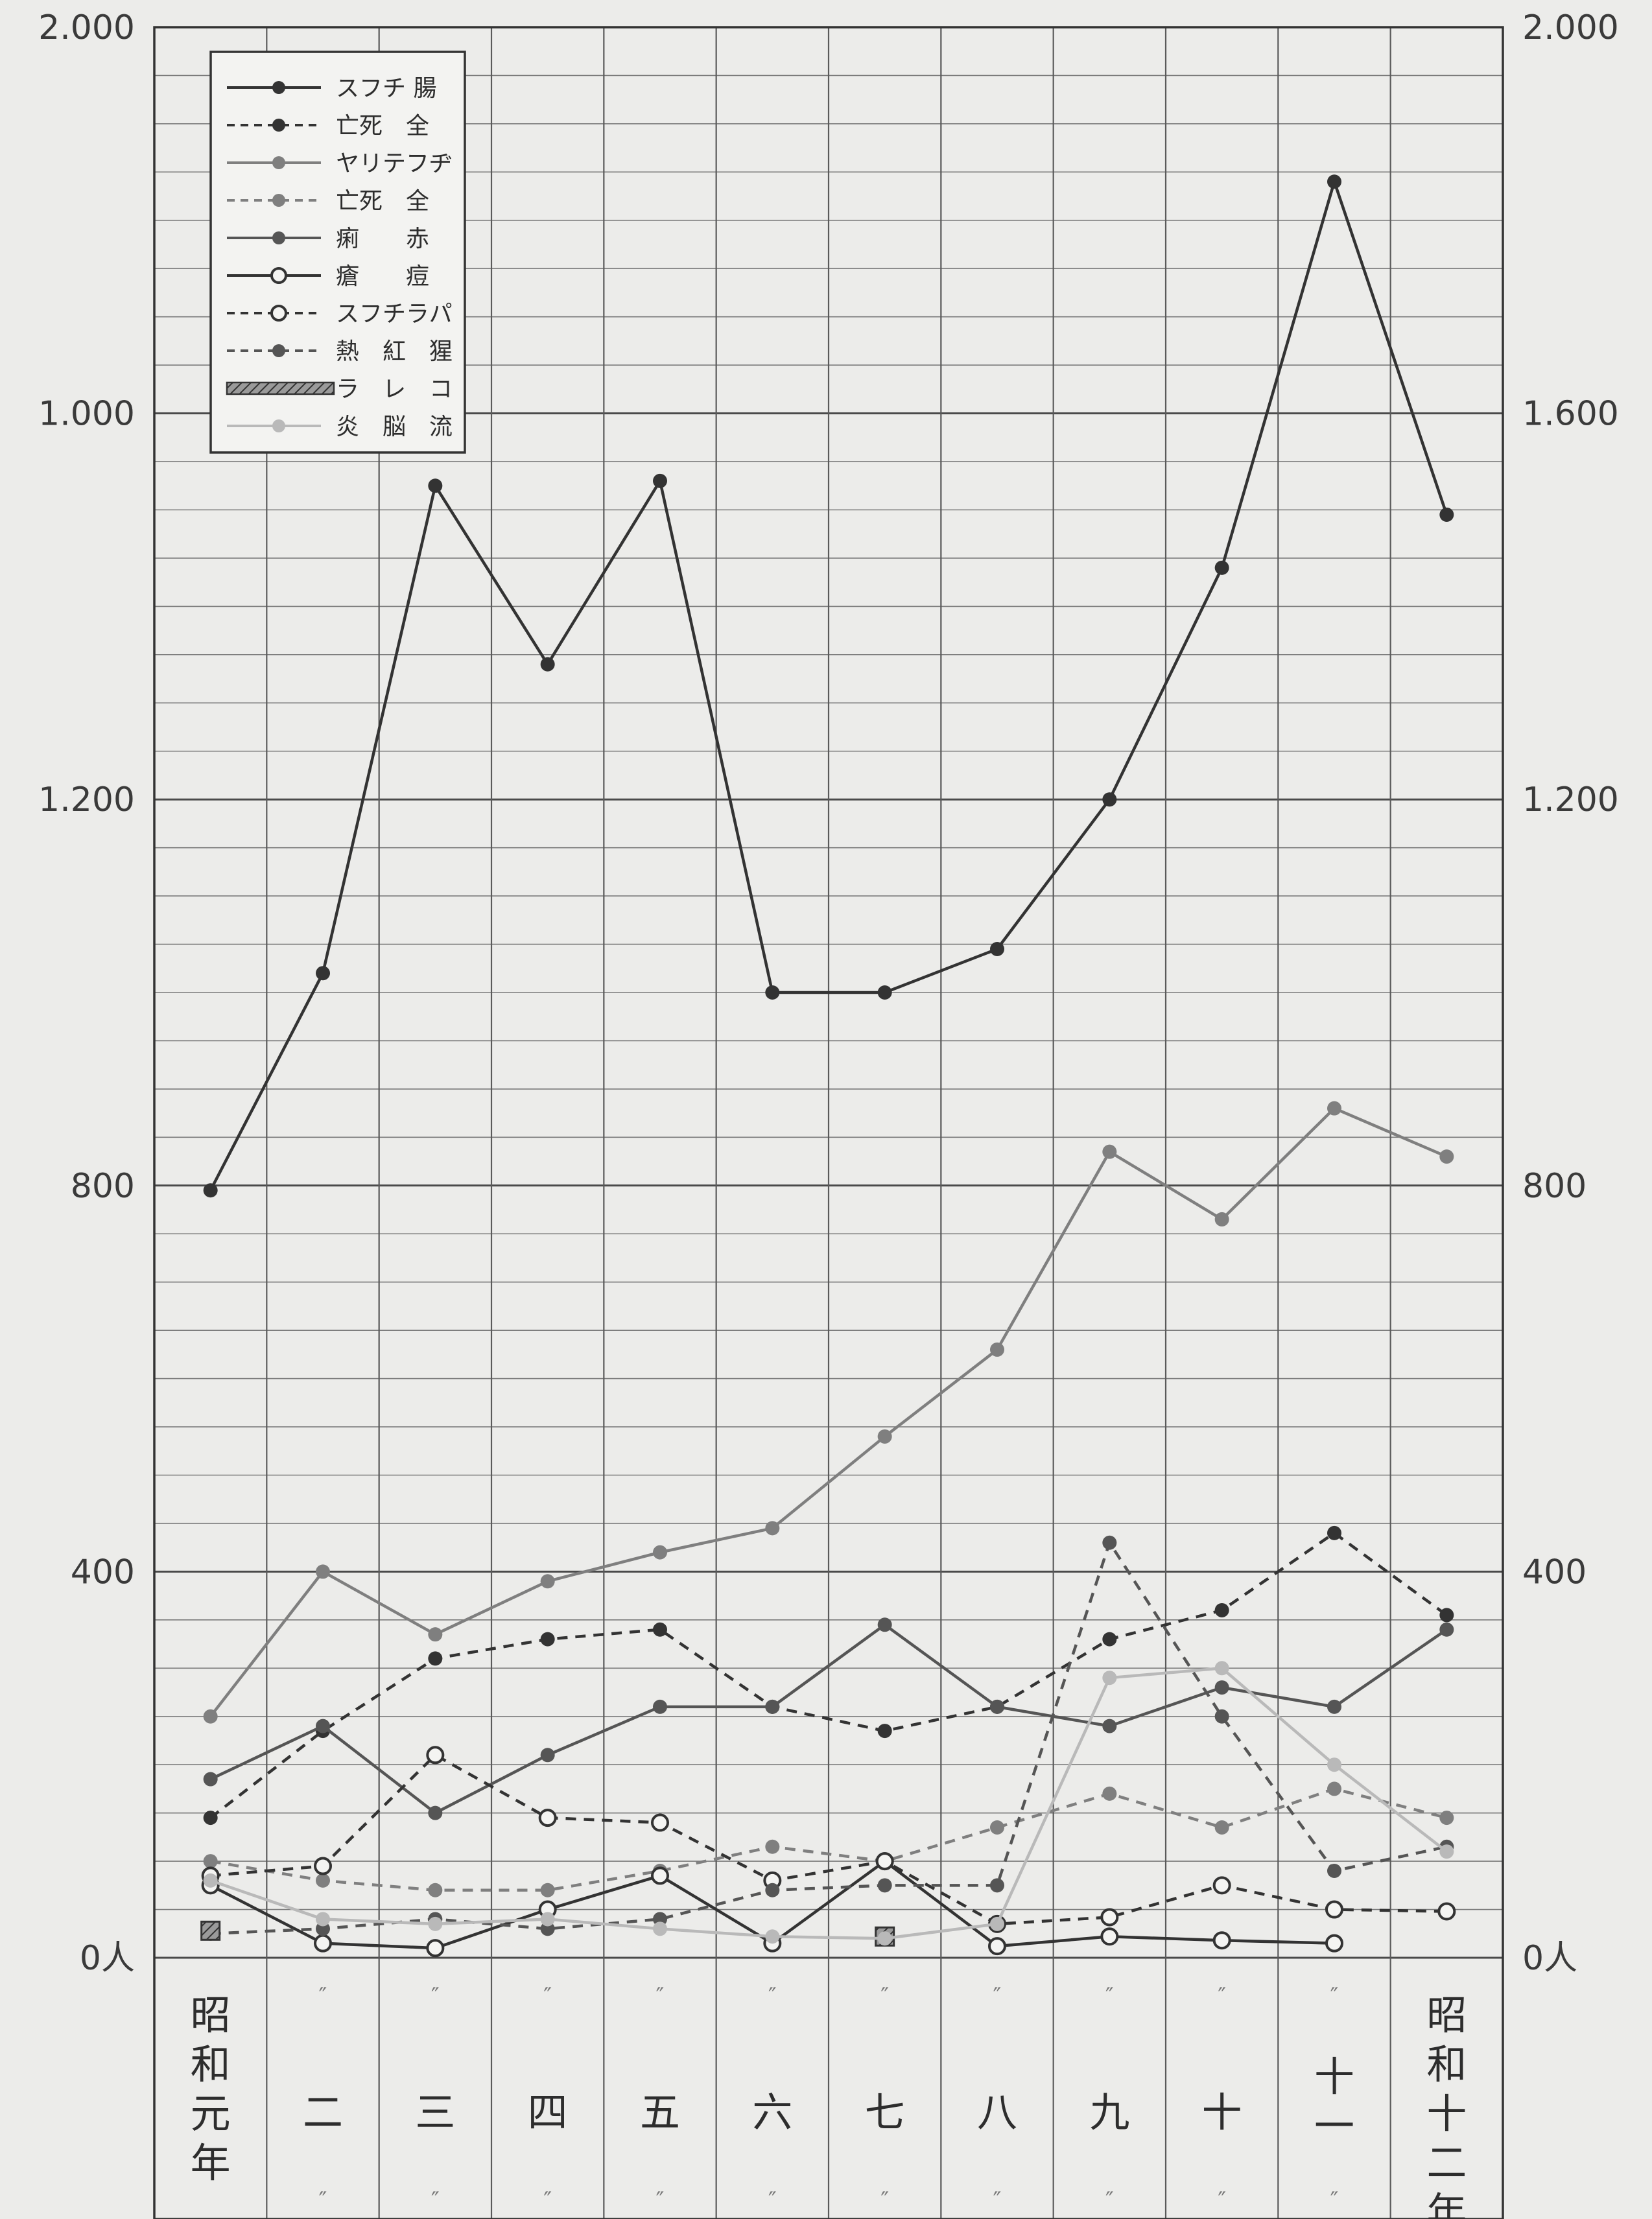 This screenshot has height=2219, width=1652. Describe the element at coordinates (383, 239) in the screenshot. I see `legend-label: 痢 赤` at that location.